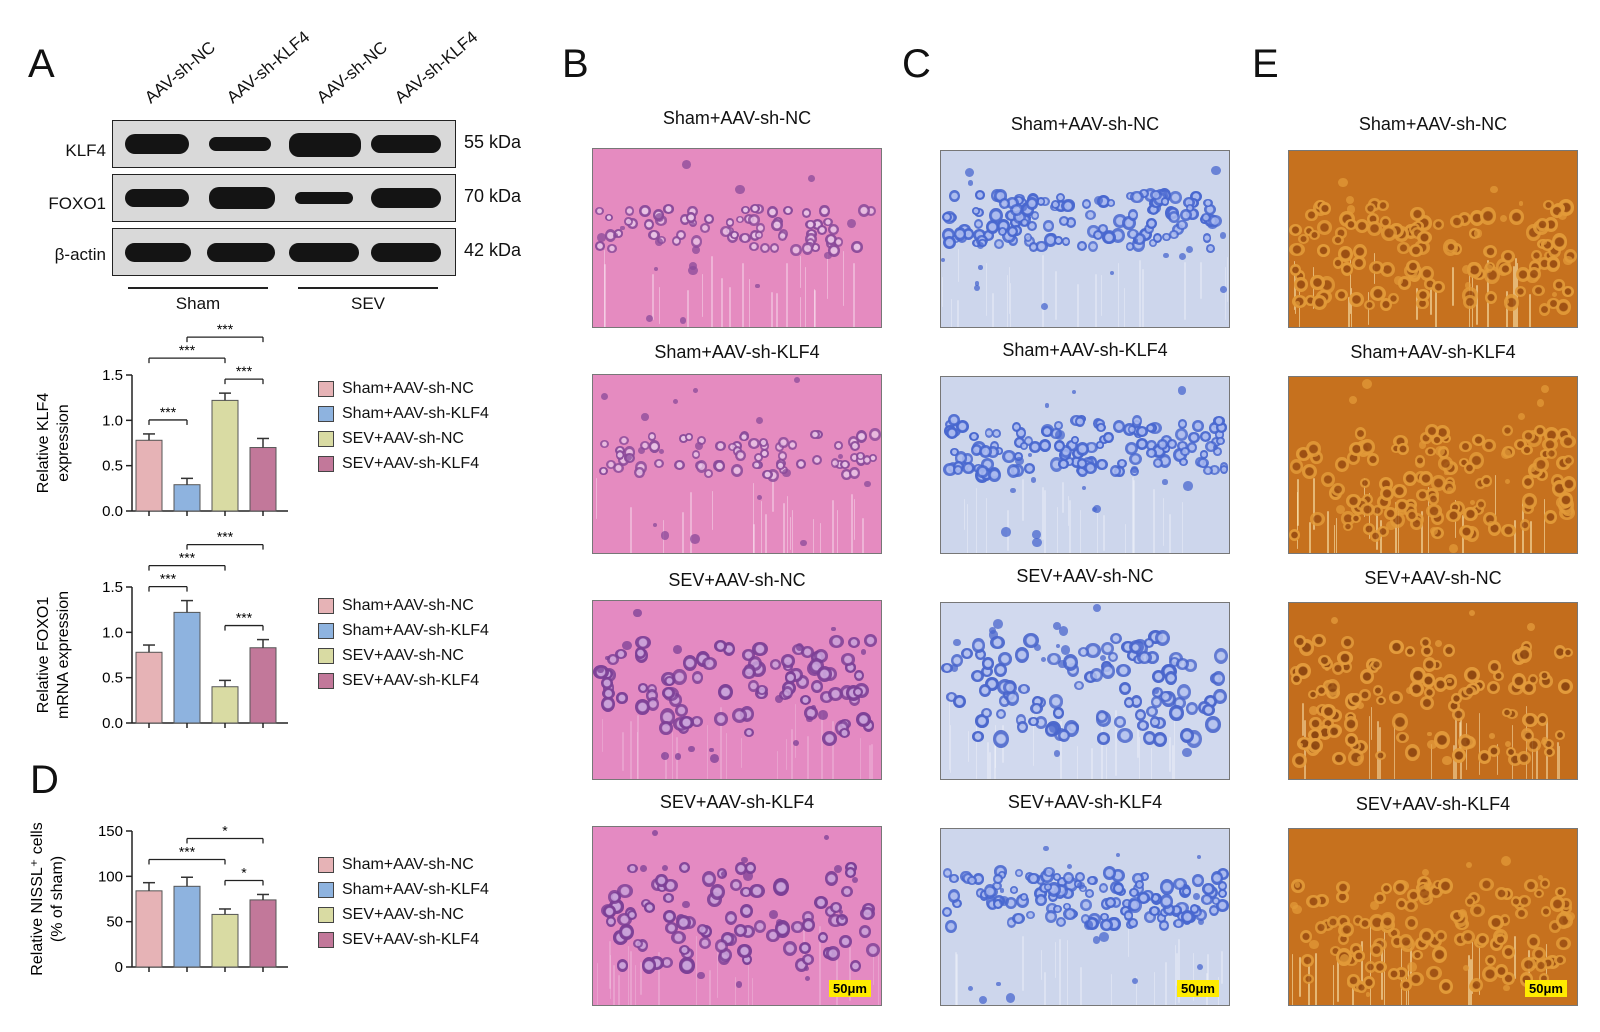  I want to click on group-label-sham: Sham, so click(198, 303).